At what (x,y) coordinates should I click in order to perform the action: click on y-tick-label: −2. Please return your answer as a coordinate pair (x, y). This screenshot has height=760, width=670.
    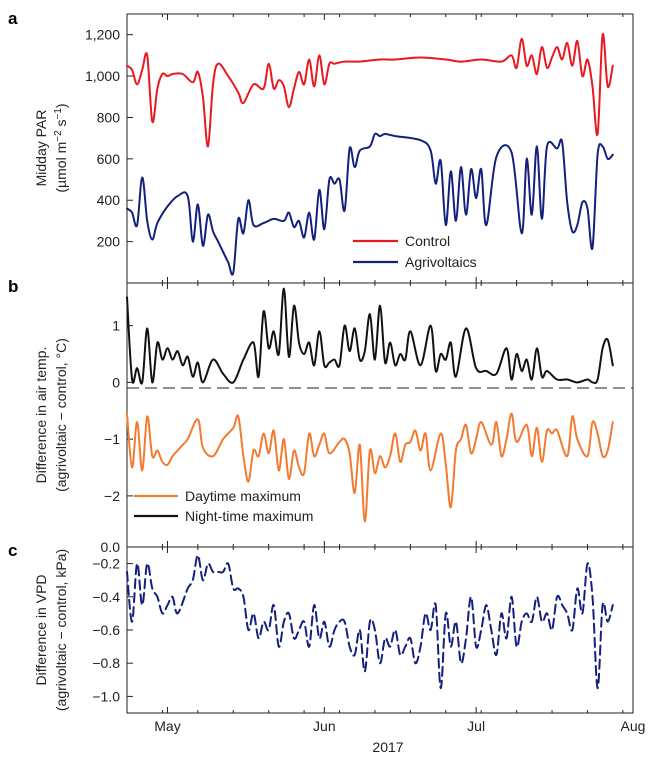
    Looking at the image, I should click on (112, 496).